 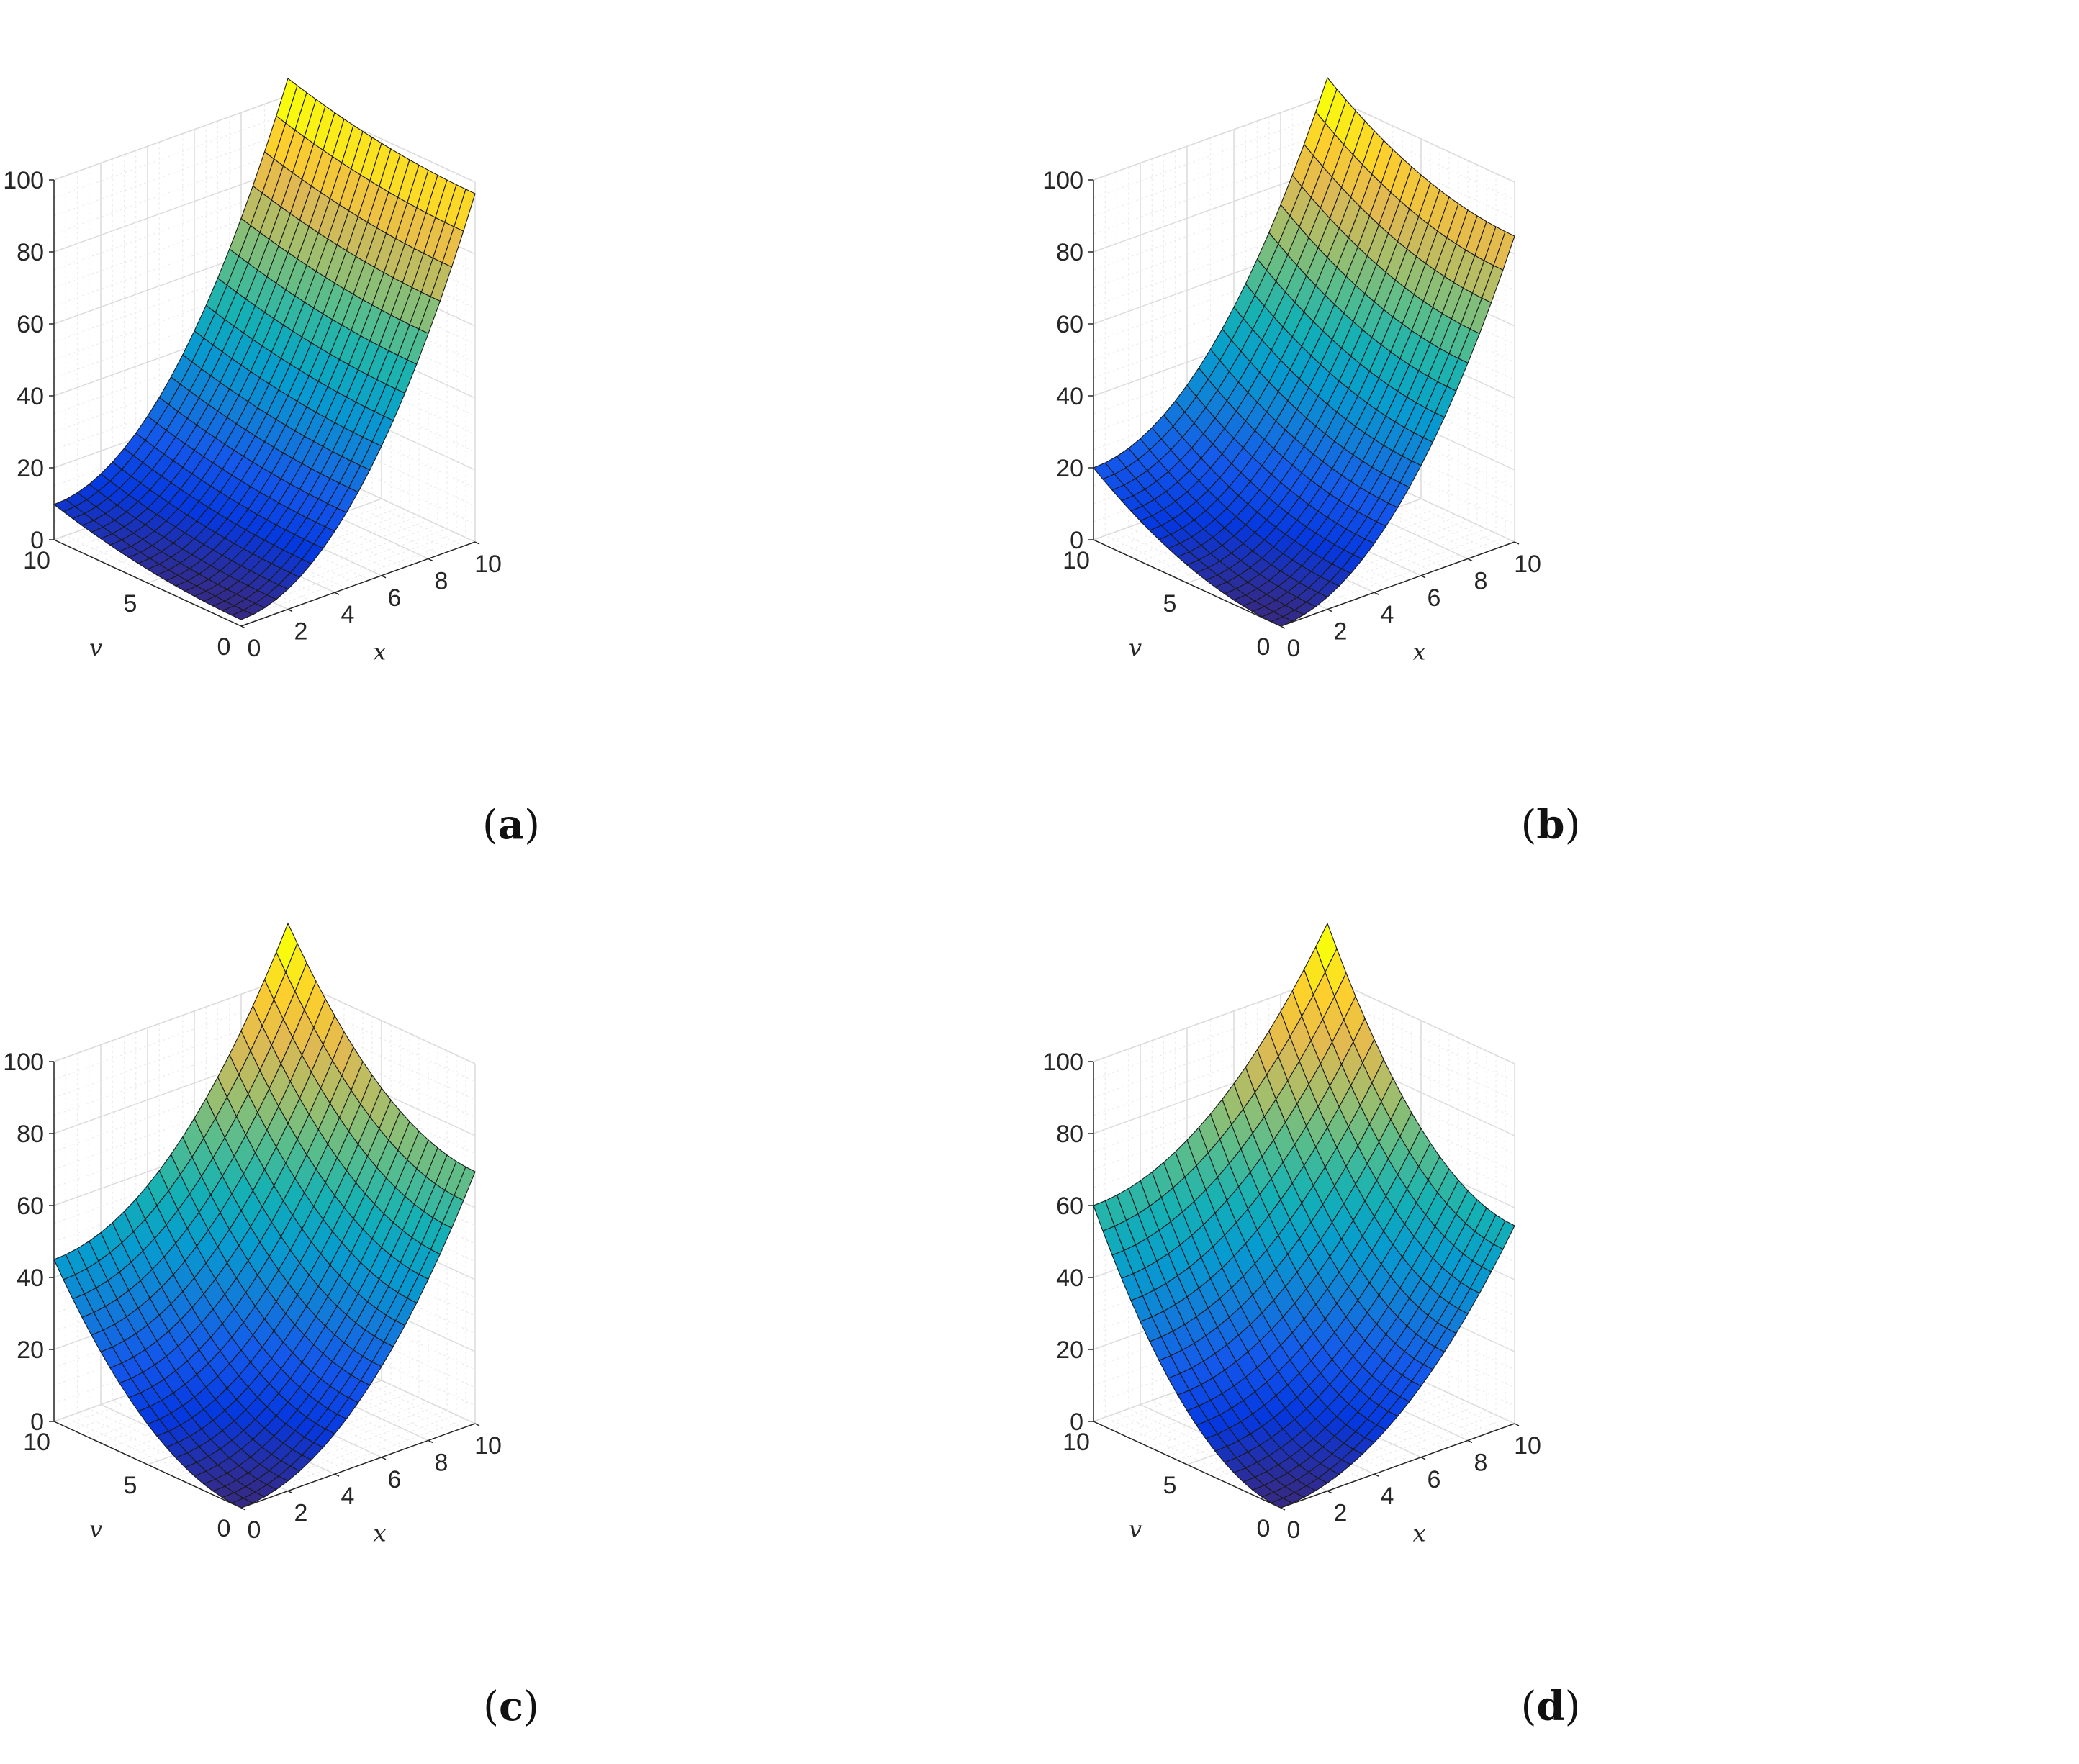 I want to click on panel-caption: (a), so click(x=511, y=825).